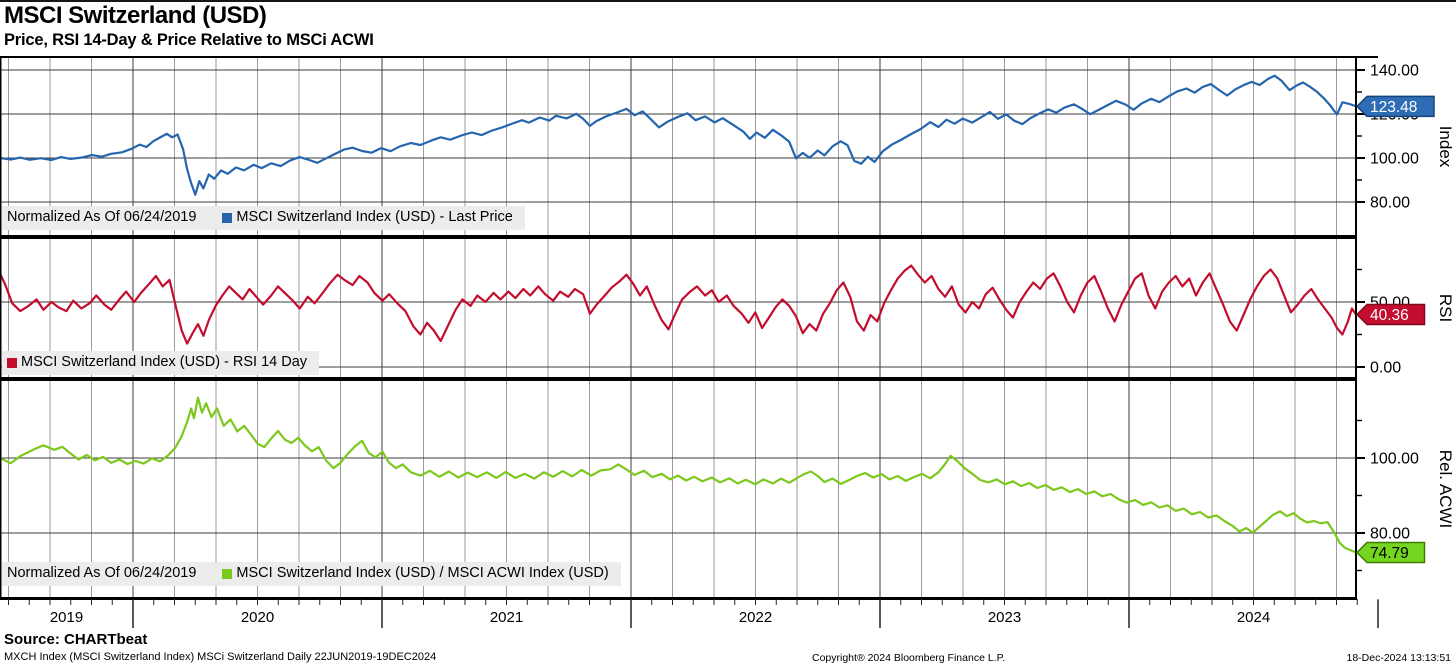 This screenshot has width=1456, height=666. Describe the element at coordinates (755, 617) in the screenshot. I see `x-year-label: 2022` at that location.